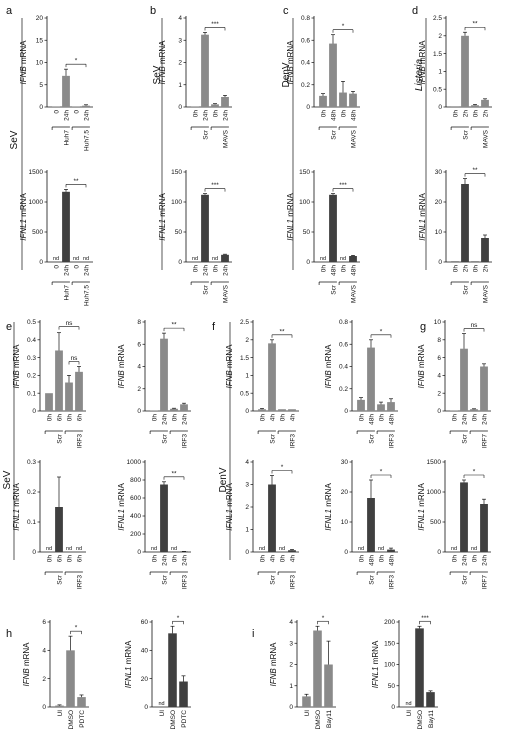 Image resolution: width=525 pixels, height=747 pixels. Describe the element at coordinates (439, 172) in the screenshot. I see `y-tick-label: 30` at that location.